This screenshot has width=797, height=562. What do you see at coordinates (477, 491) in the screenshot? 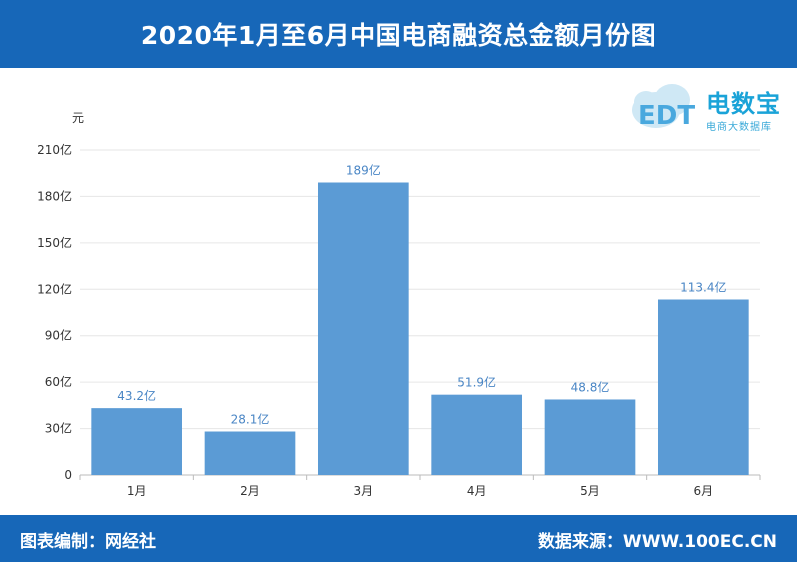
I see `x-tick-label: 4月` at bounding box center [477, 491].